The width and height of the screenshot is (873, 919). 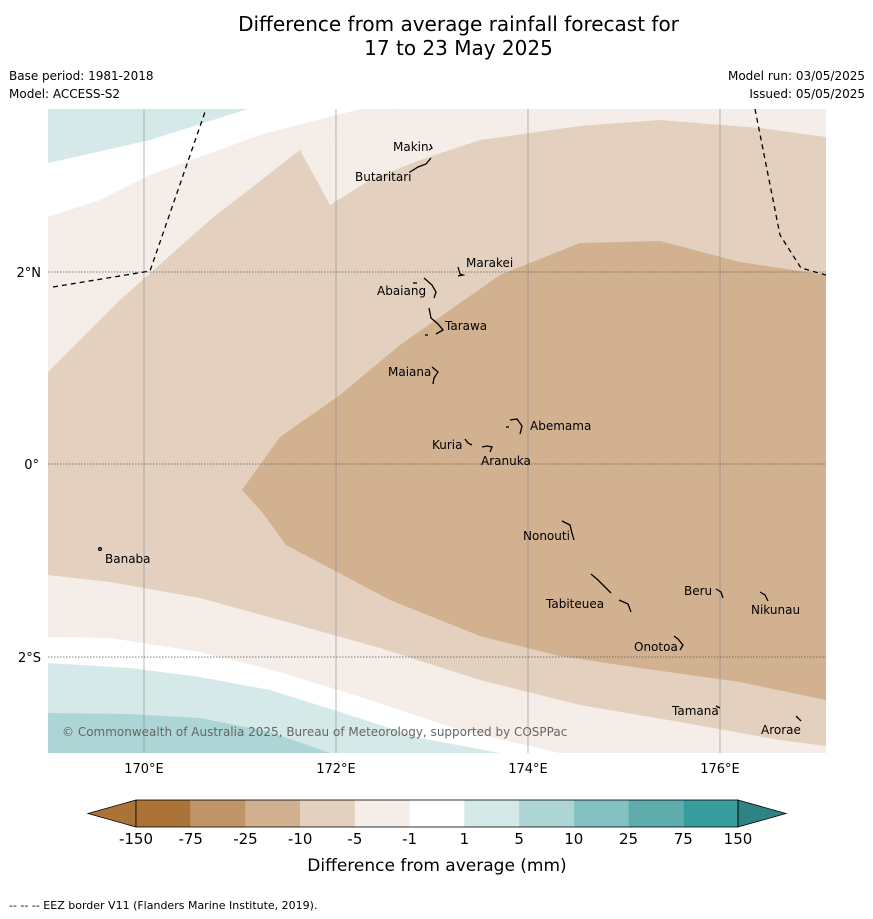 I want to click on place-label-butaritari: Butaritari, so click(x=383, y=177).